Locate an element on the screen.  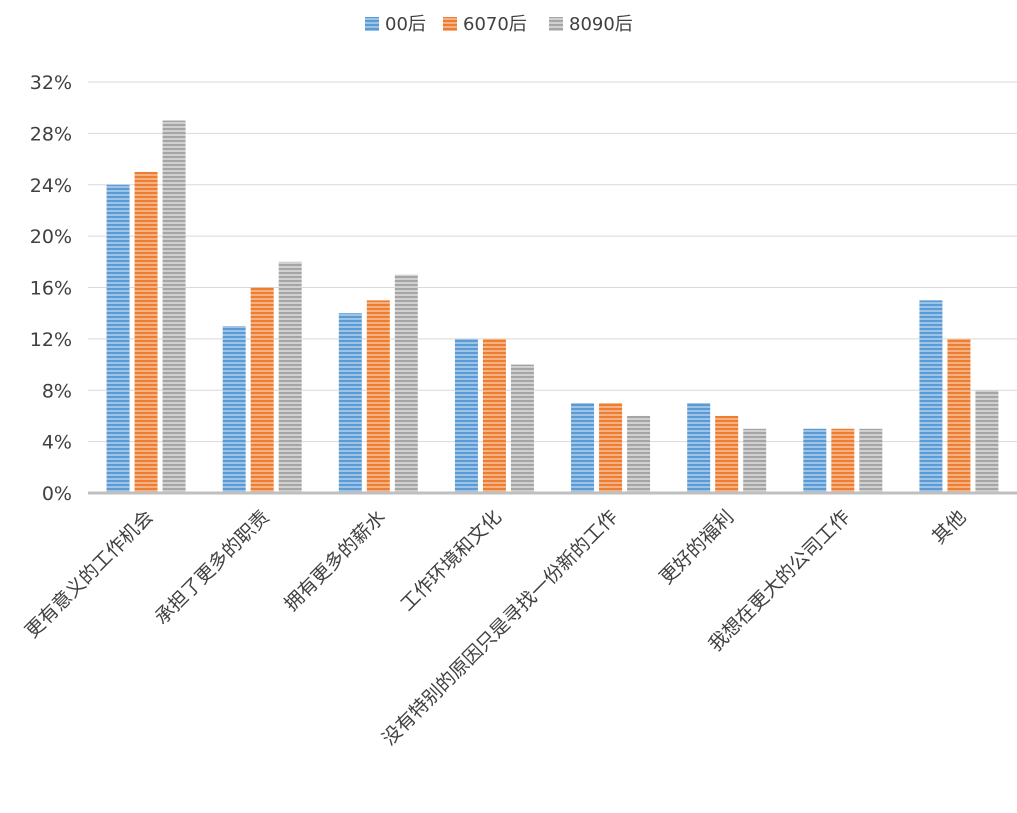
y-axis: 0% 4% 8% 12% 16% 20% 24% 28% 32% is located at coordinates (51, 288).